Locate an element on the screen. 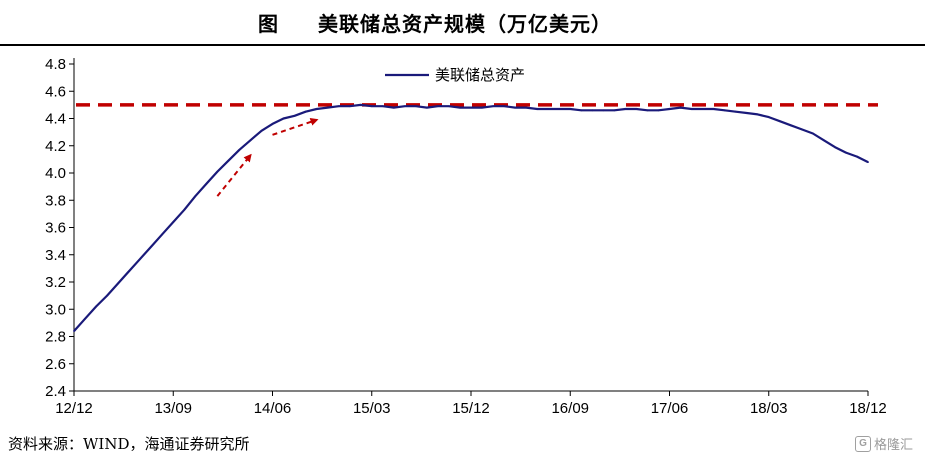 This screenshot has height=459, width=925. x-tick-label: 12/12 is located at coordinates (74, 408).